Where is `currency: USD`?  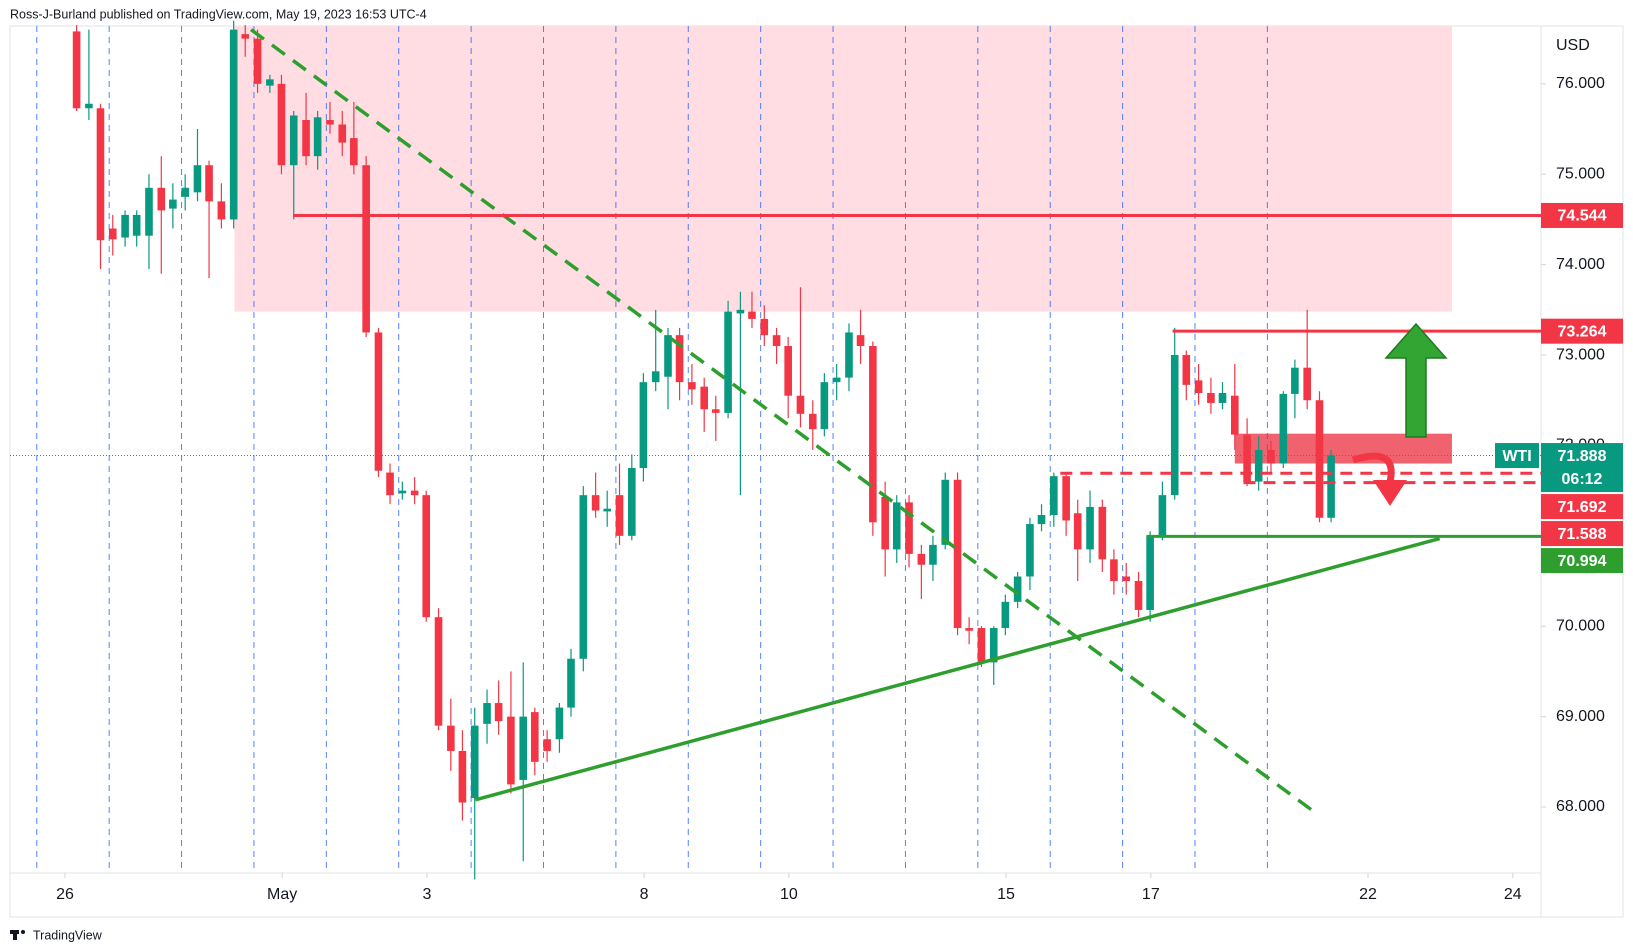 currency: USD is located at coordinates (1573, 45).